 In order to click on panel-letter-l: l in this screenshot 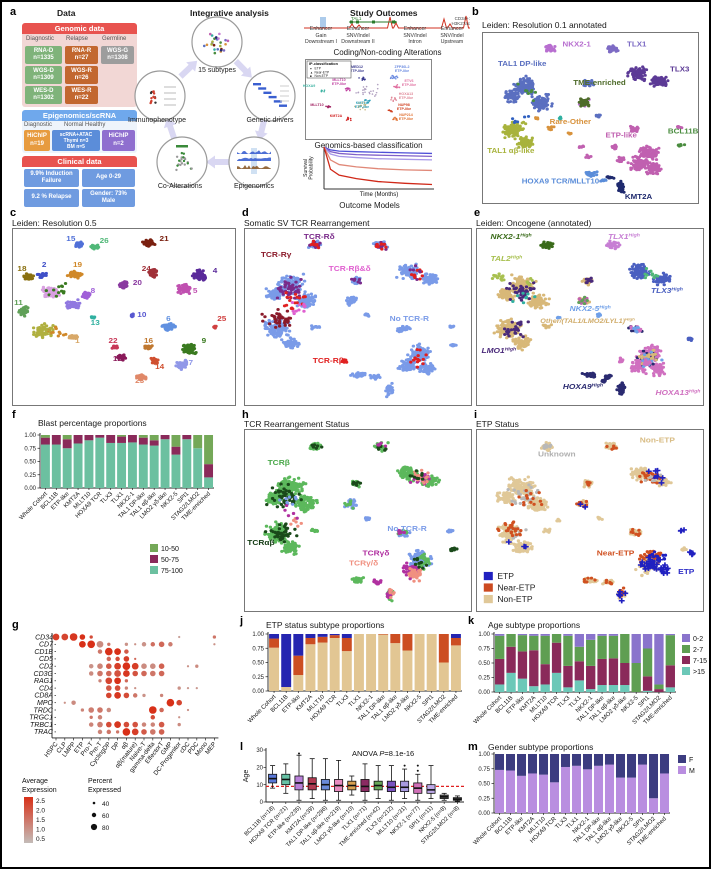, I will do `click(242, 747)`.